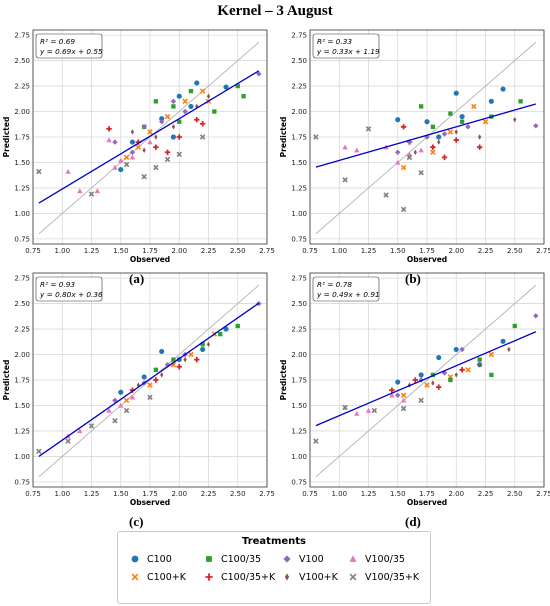  What do you see at coordinates (22, 355) in the screenshot?
I see `y-tick-label: 2.00` at bounding box center [22, 355].